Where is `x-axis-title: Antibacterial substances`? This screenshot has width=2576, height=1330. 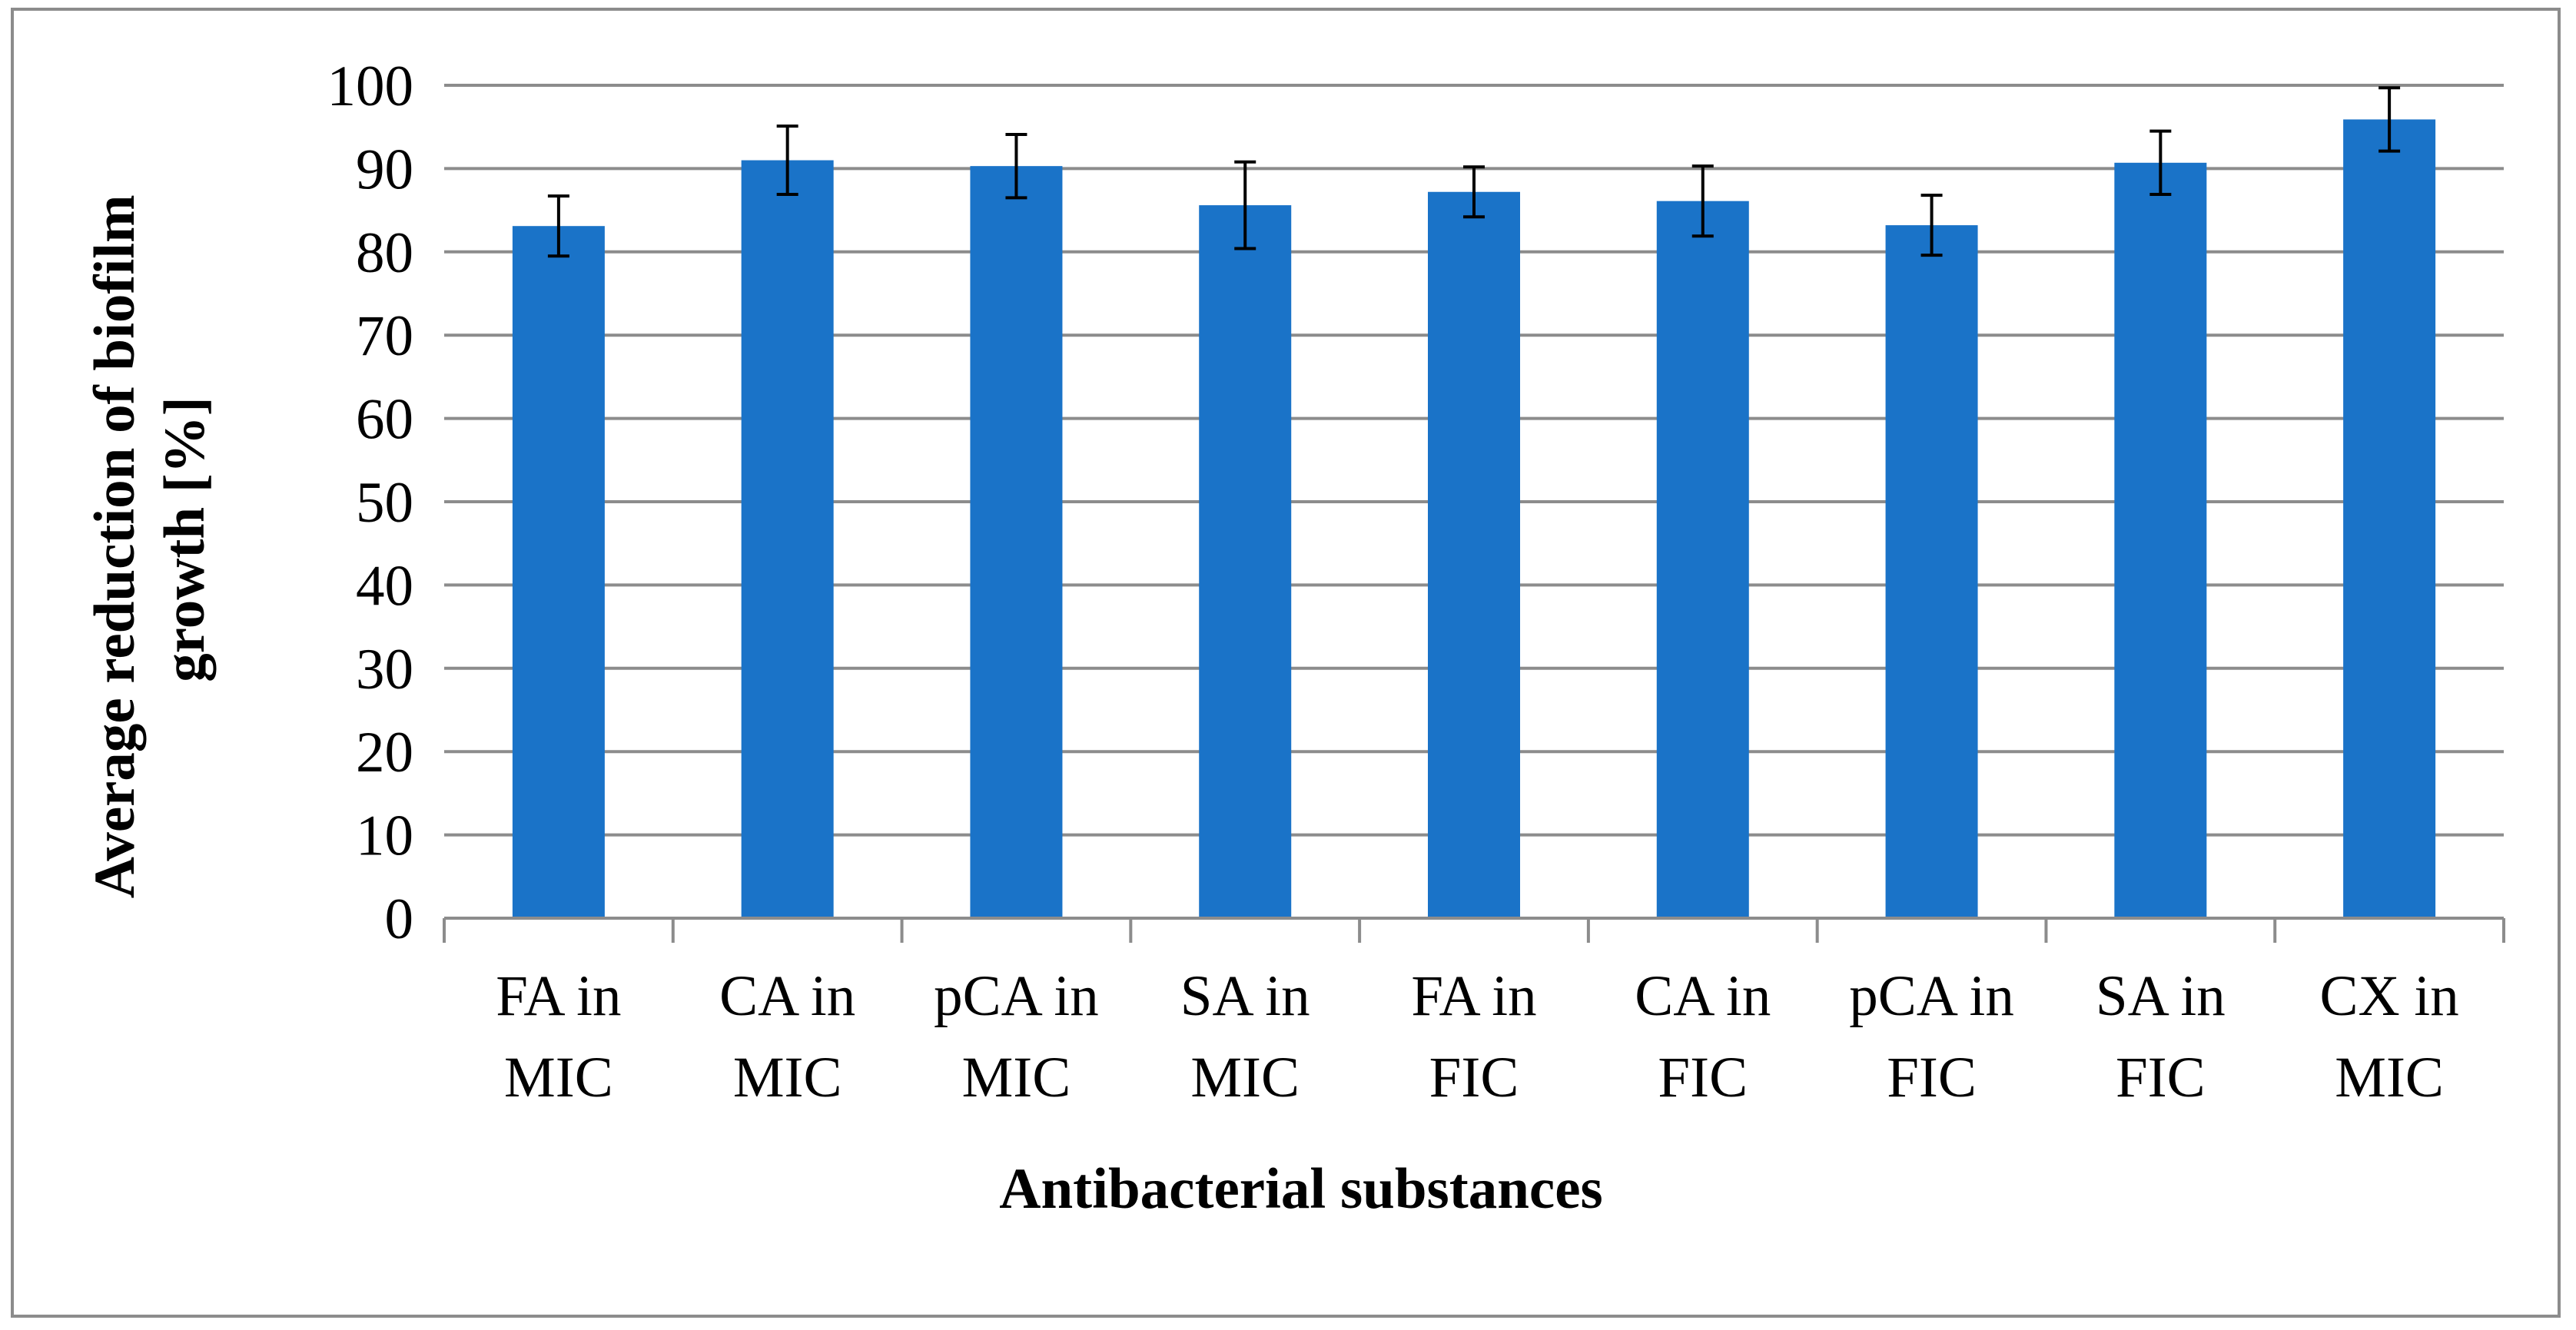 x-axis-title: Antibacterial substances is located at coordinates (1300, 1189).